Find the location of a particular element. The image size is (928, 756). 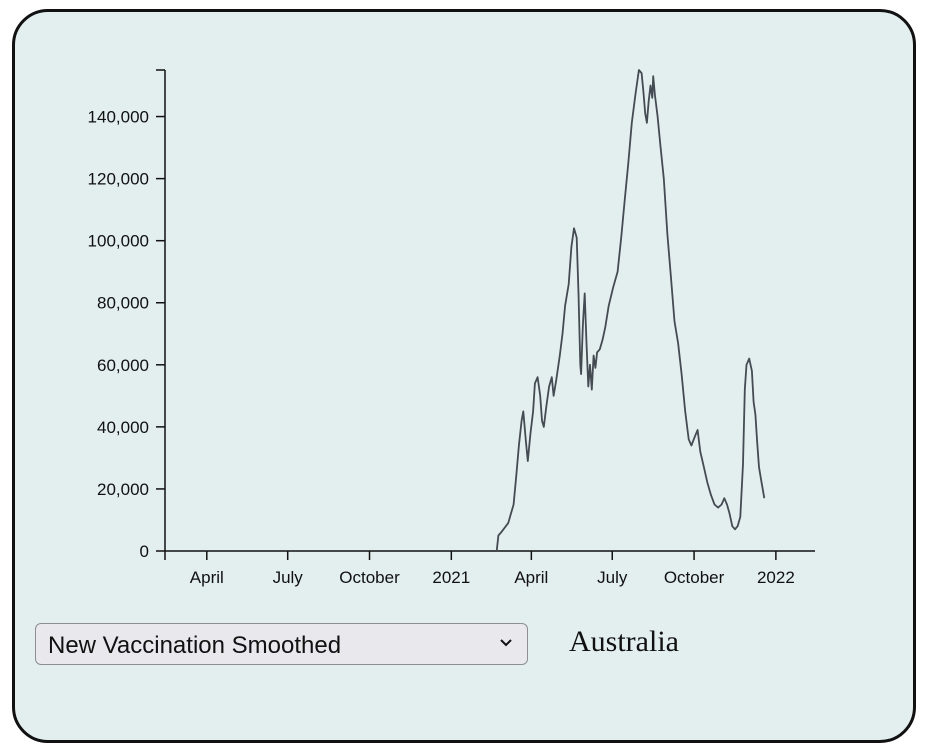

x-tick-label: 2021 is located at coordinates (451, 577).